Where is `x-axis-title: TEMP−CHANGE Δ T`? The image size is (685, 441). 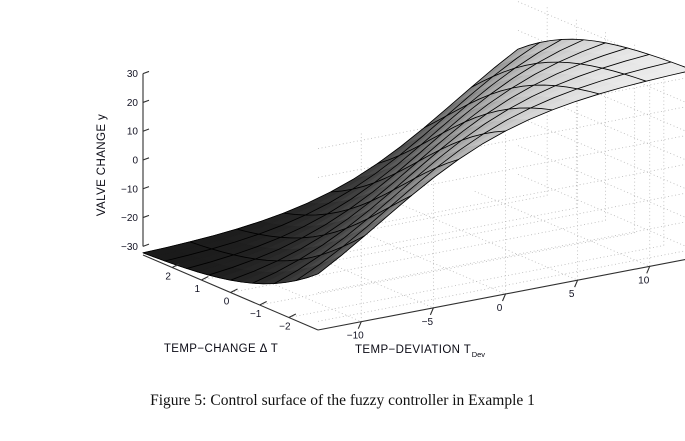 x-axis-title: TEMP−CHANGE Δ T is located at coordinates (221, 349).